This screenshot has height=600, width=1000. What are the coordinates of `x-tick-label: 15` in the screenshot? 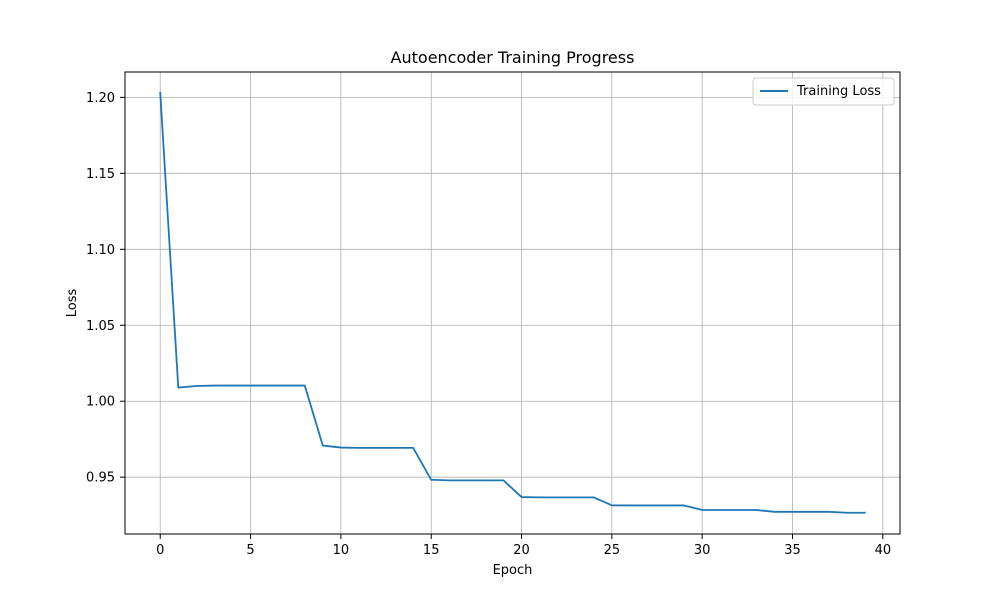 It's located at (431, 550).